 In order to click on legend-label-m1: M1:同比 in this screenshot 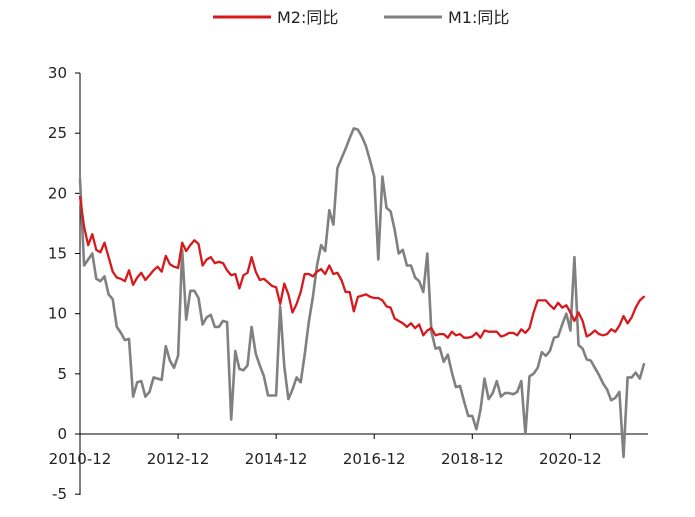, I will do `click(478, 17)`.